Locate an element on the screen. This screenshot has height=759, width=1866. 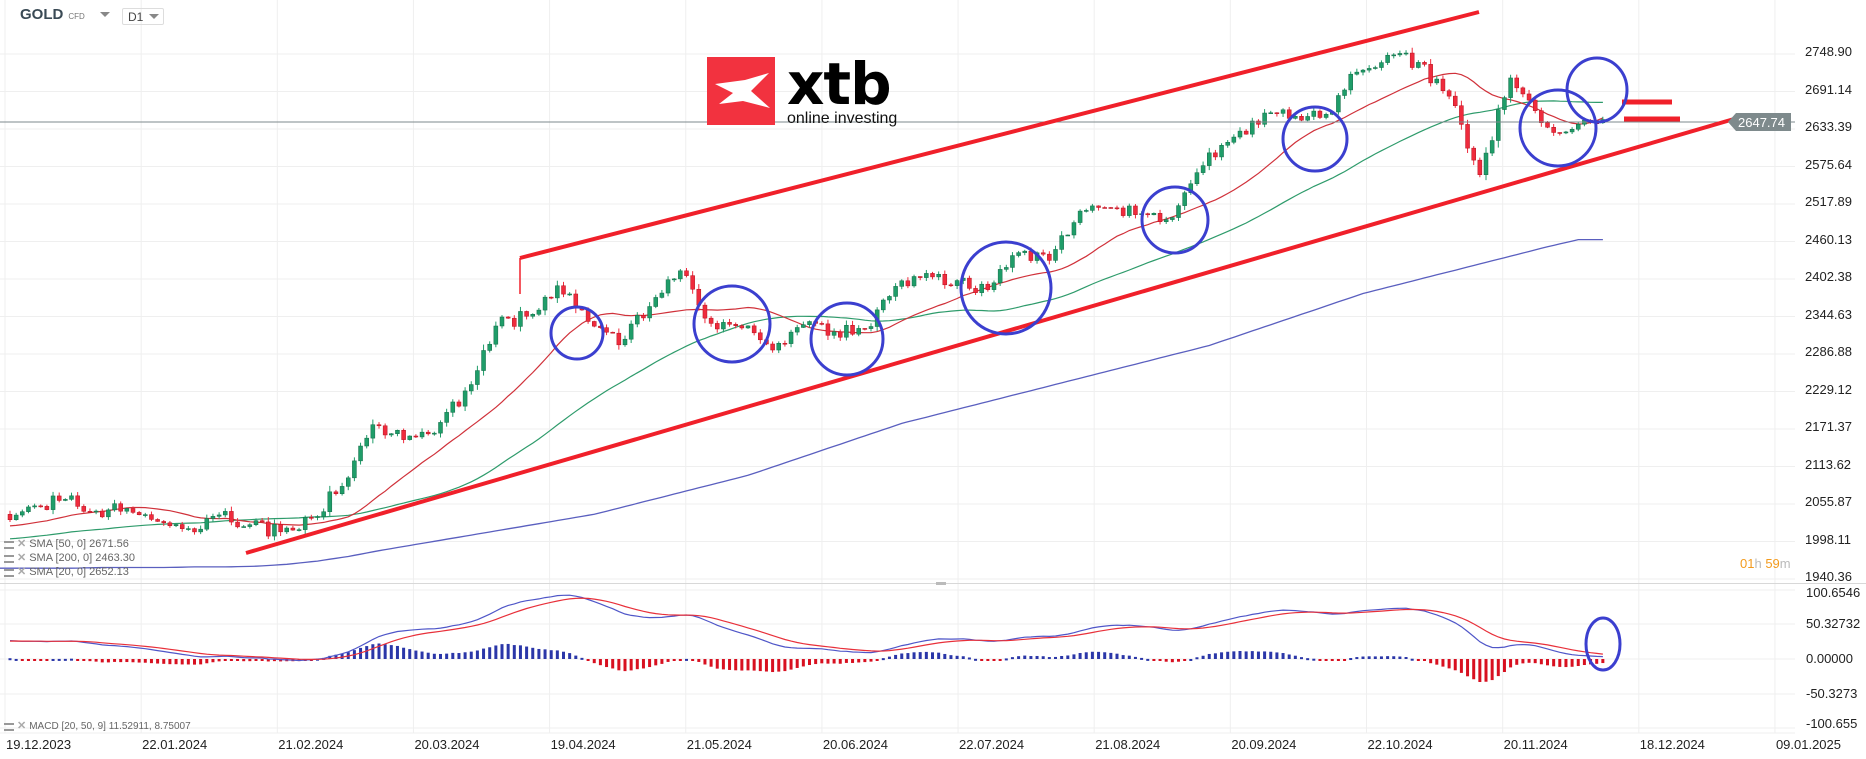
price-axis-label: 2575.64 is located at coordinates (1828, 164).